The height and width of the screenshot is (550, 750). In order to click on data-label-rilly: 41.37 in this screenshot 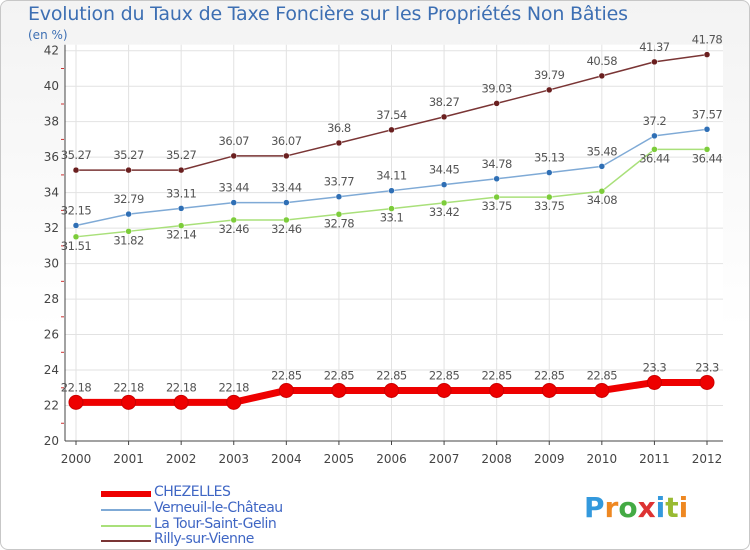, I will do `click(654, 47)`.